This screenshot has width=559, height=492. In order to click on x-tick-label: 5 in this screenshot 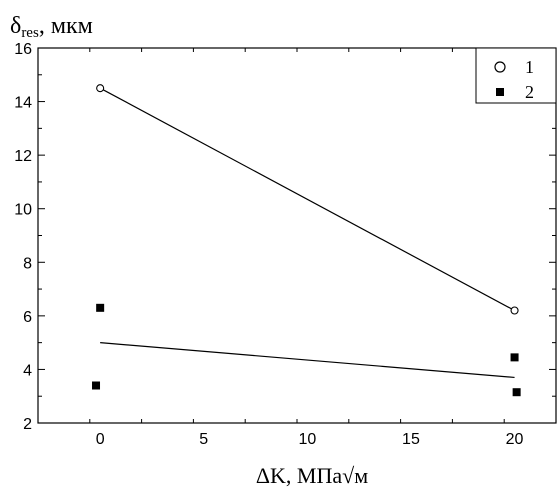, I will do `click(203, 439)`.